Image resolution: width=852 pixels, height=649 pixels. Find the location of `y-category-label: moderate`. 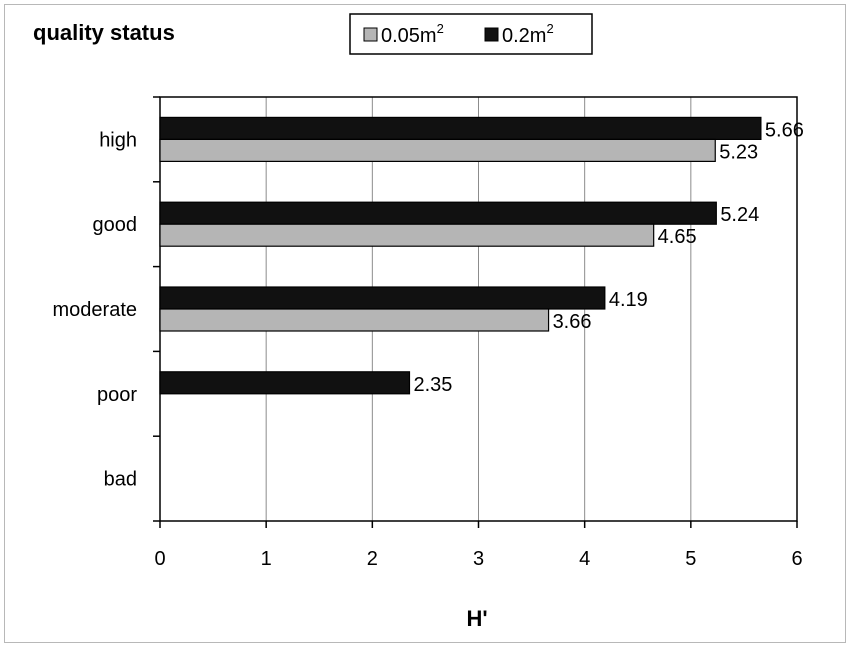

y-category-label: moderate is located at coordinates (95, 310).